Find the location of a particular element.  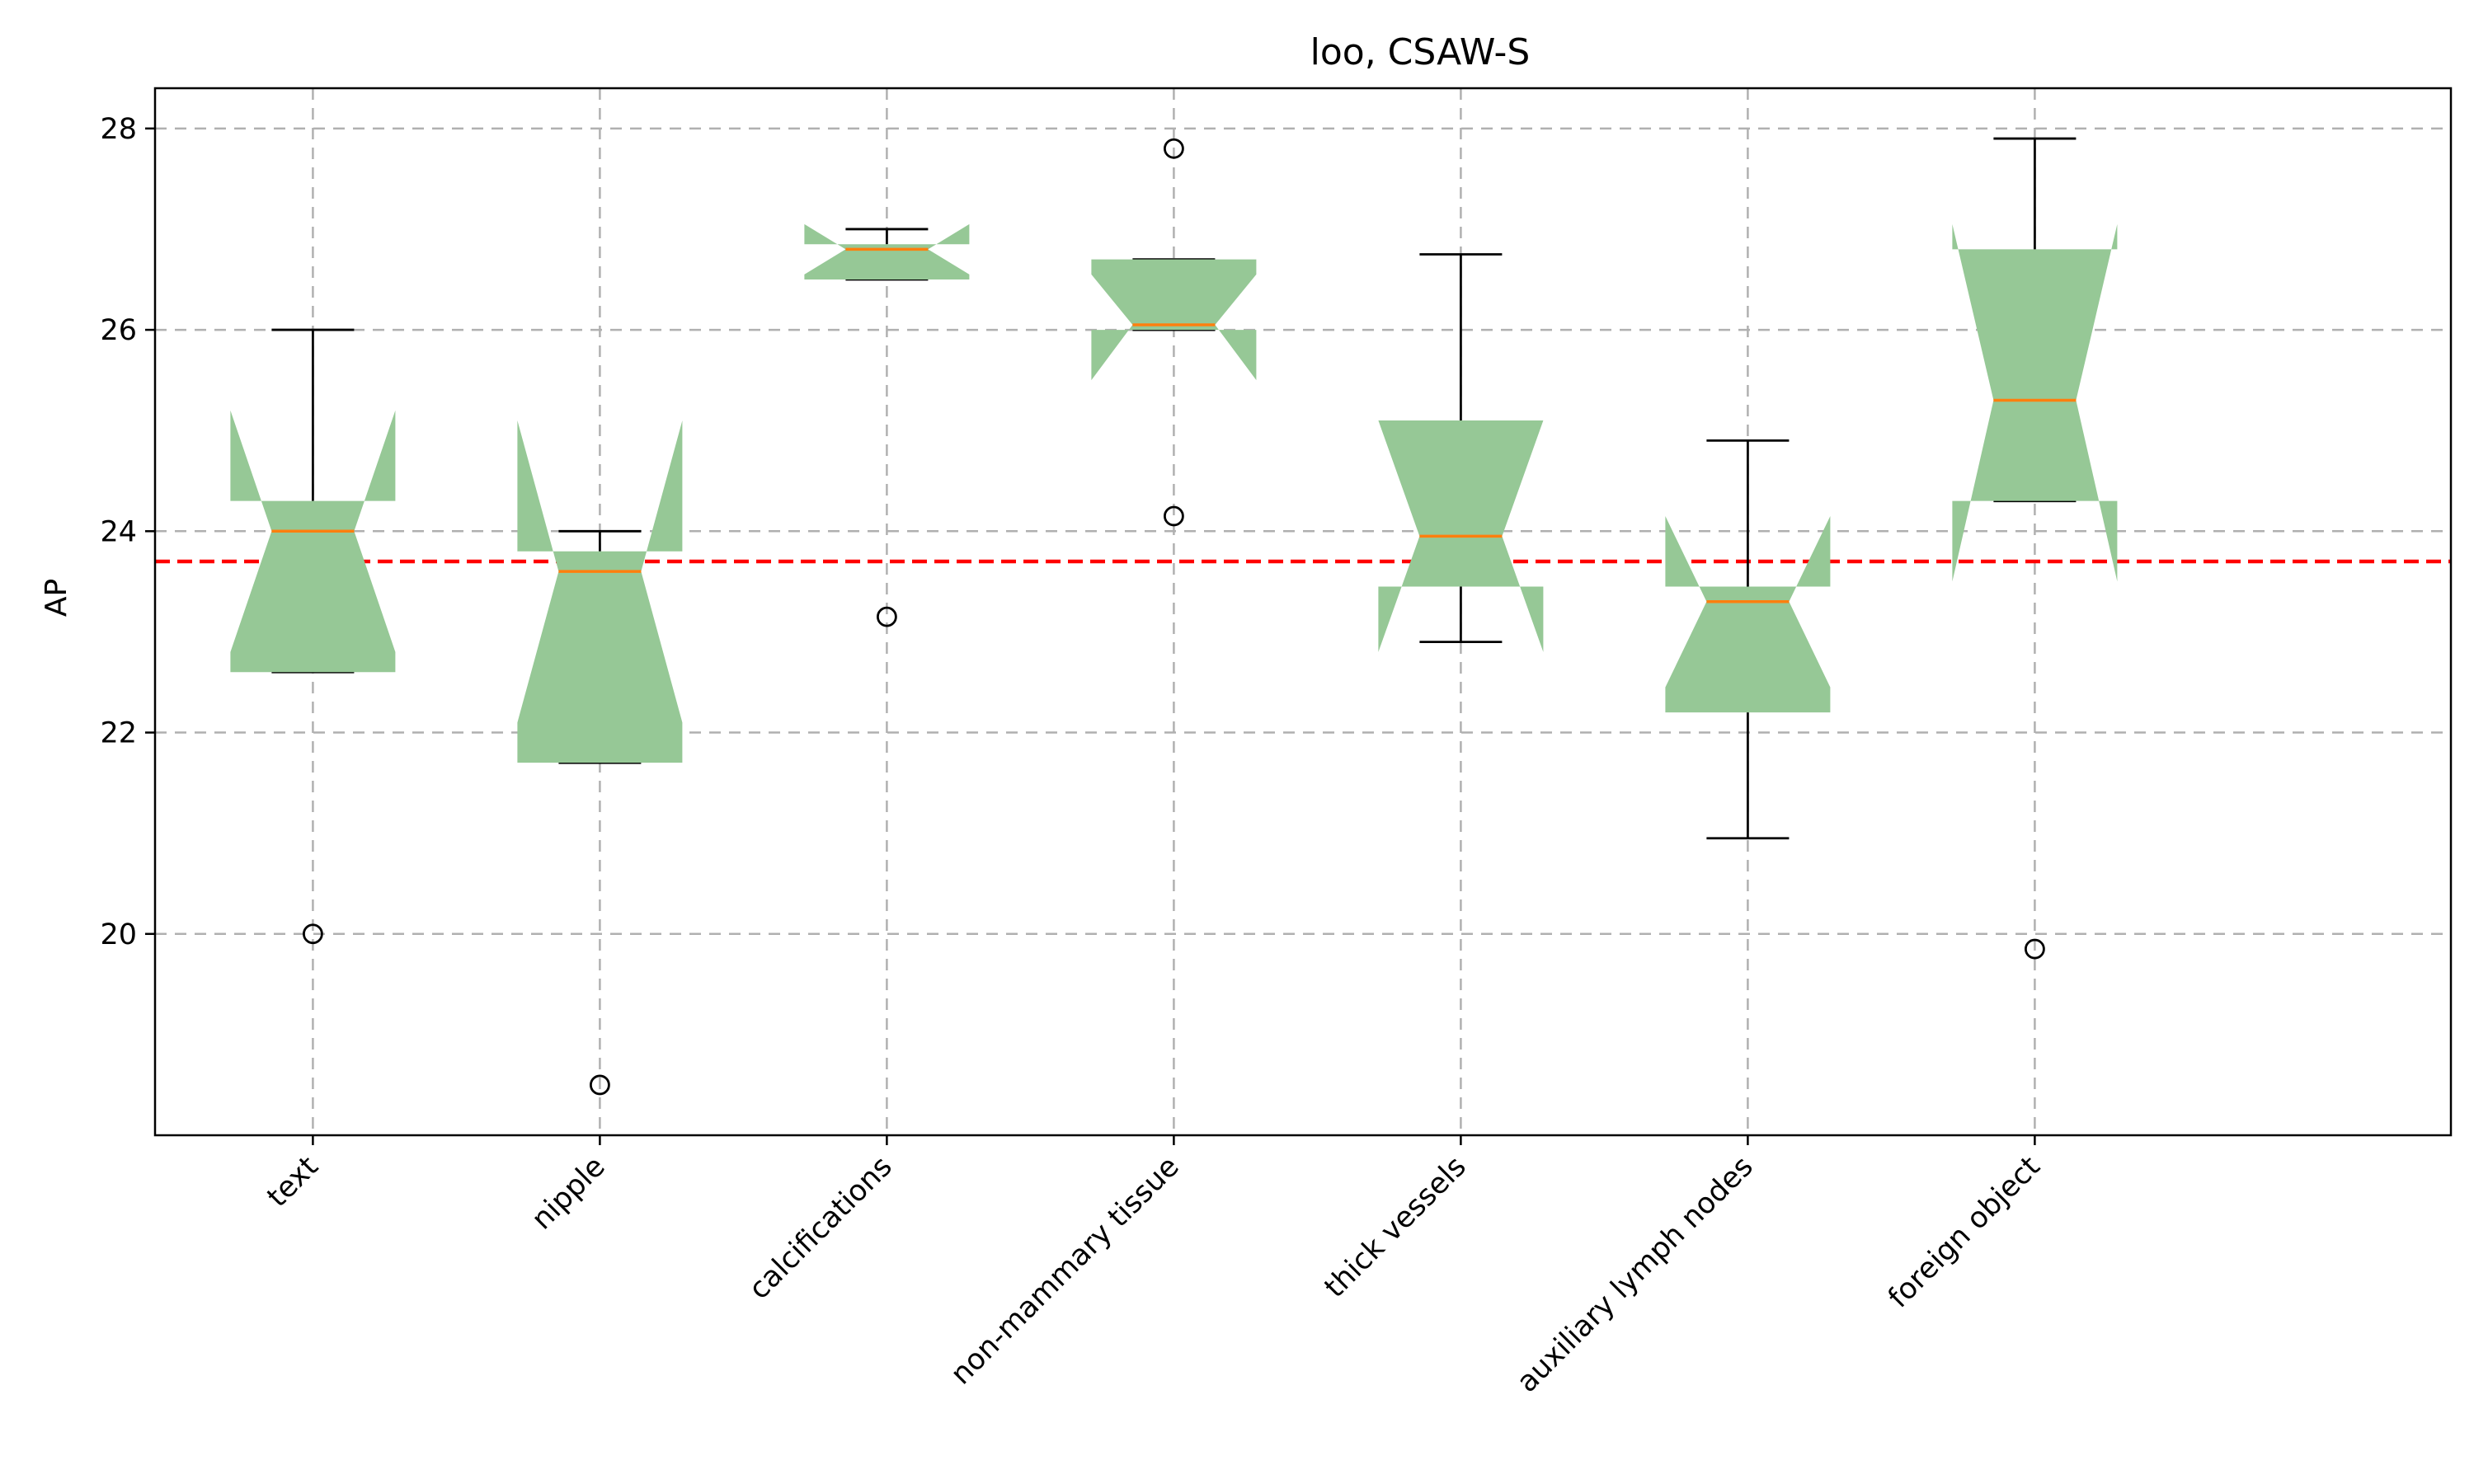

y-tick-label: 20 is located at coordinates (118, 934).